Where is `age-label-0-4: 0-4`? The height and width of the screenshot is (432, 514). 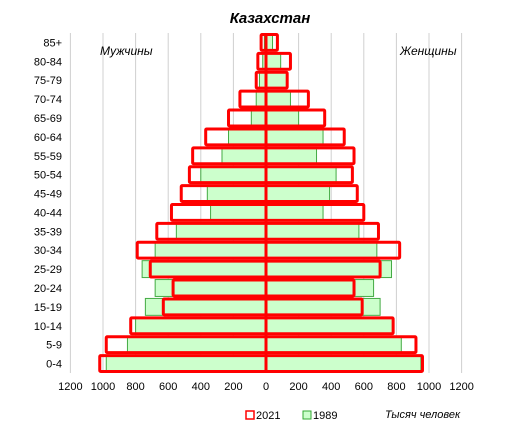 age-label-0-4: 0-4 is located at coordinates (54, 365).